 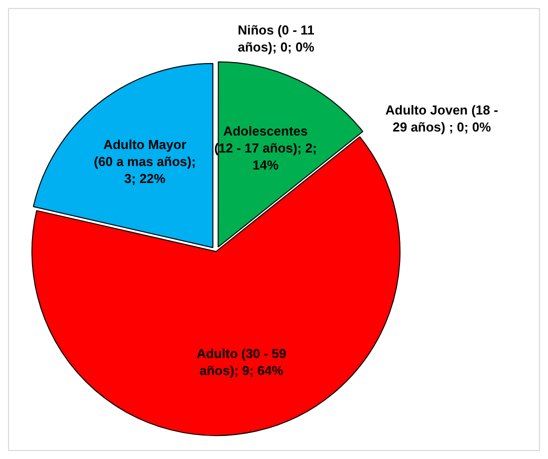 What do you see at coordinates (441, 118) in the screenshot?
I see `category-label: Adulto Joven (18 - 29 años) ; 0; 0%` at bounding box center [441, 118].